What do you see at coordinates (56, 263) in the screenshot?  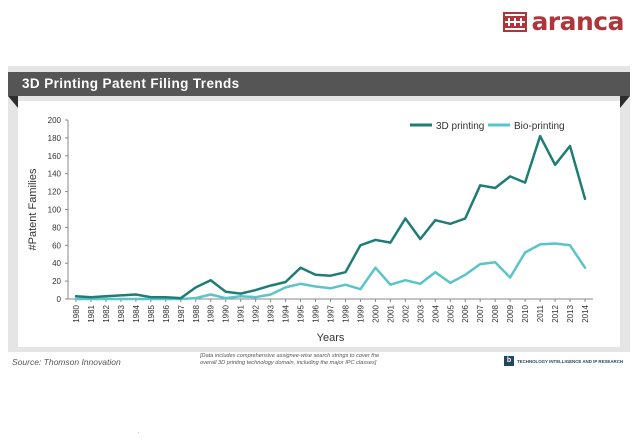 I see `y-tick-label: 40` at bounding box center [56, 263].